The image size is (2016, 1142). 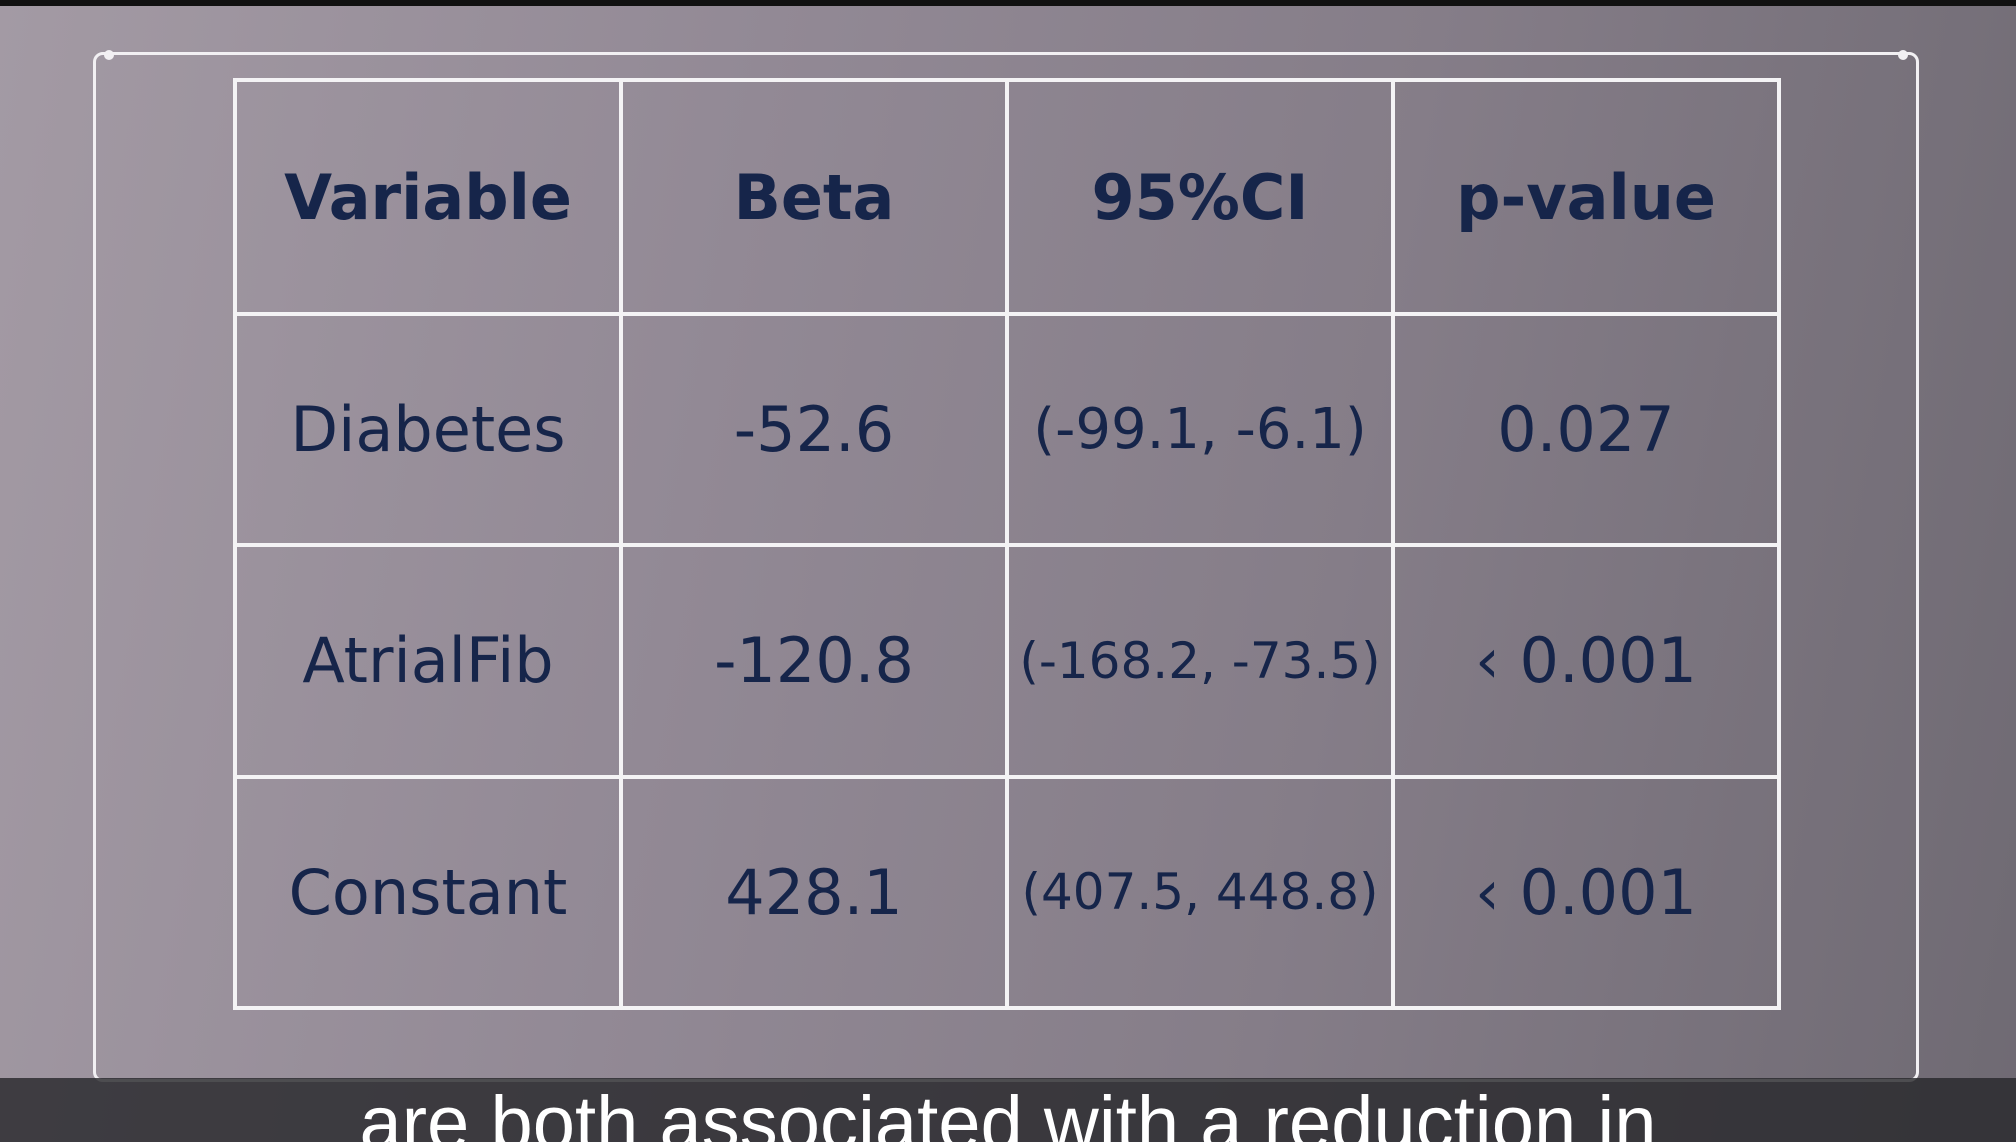 What do you see at coordinates (1903, 55) in the screenshot?
I see `frame-corner-dot-right` at bounding box center [1903, 55].